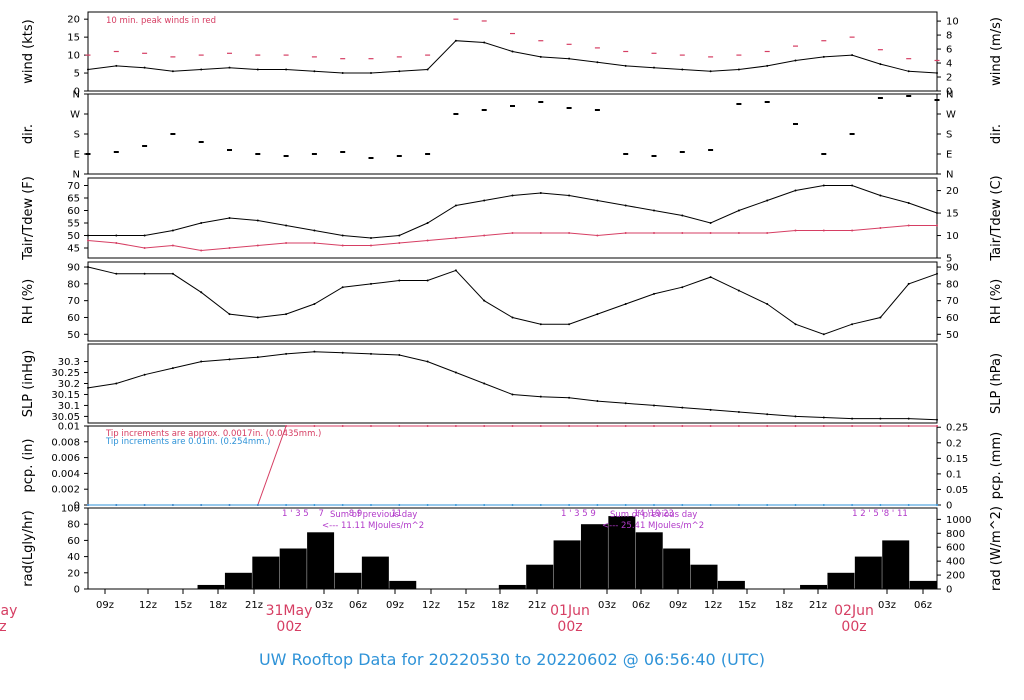  Describe the element at coordinates (396, 514) in the screenshot. I see `rad-hour-mark: 11` at that location.